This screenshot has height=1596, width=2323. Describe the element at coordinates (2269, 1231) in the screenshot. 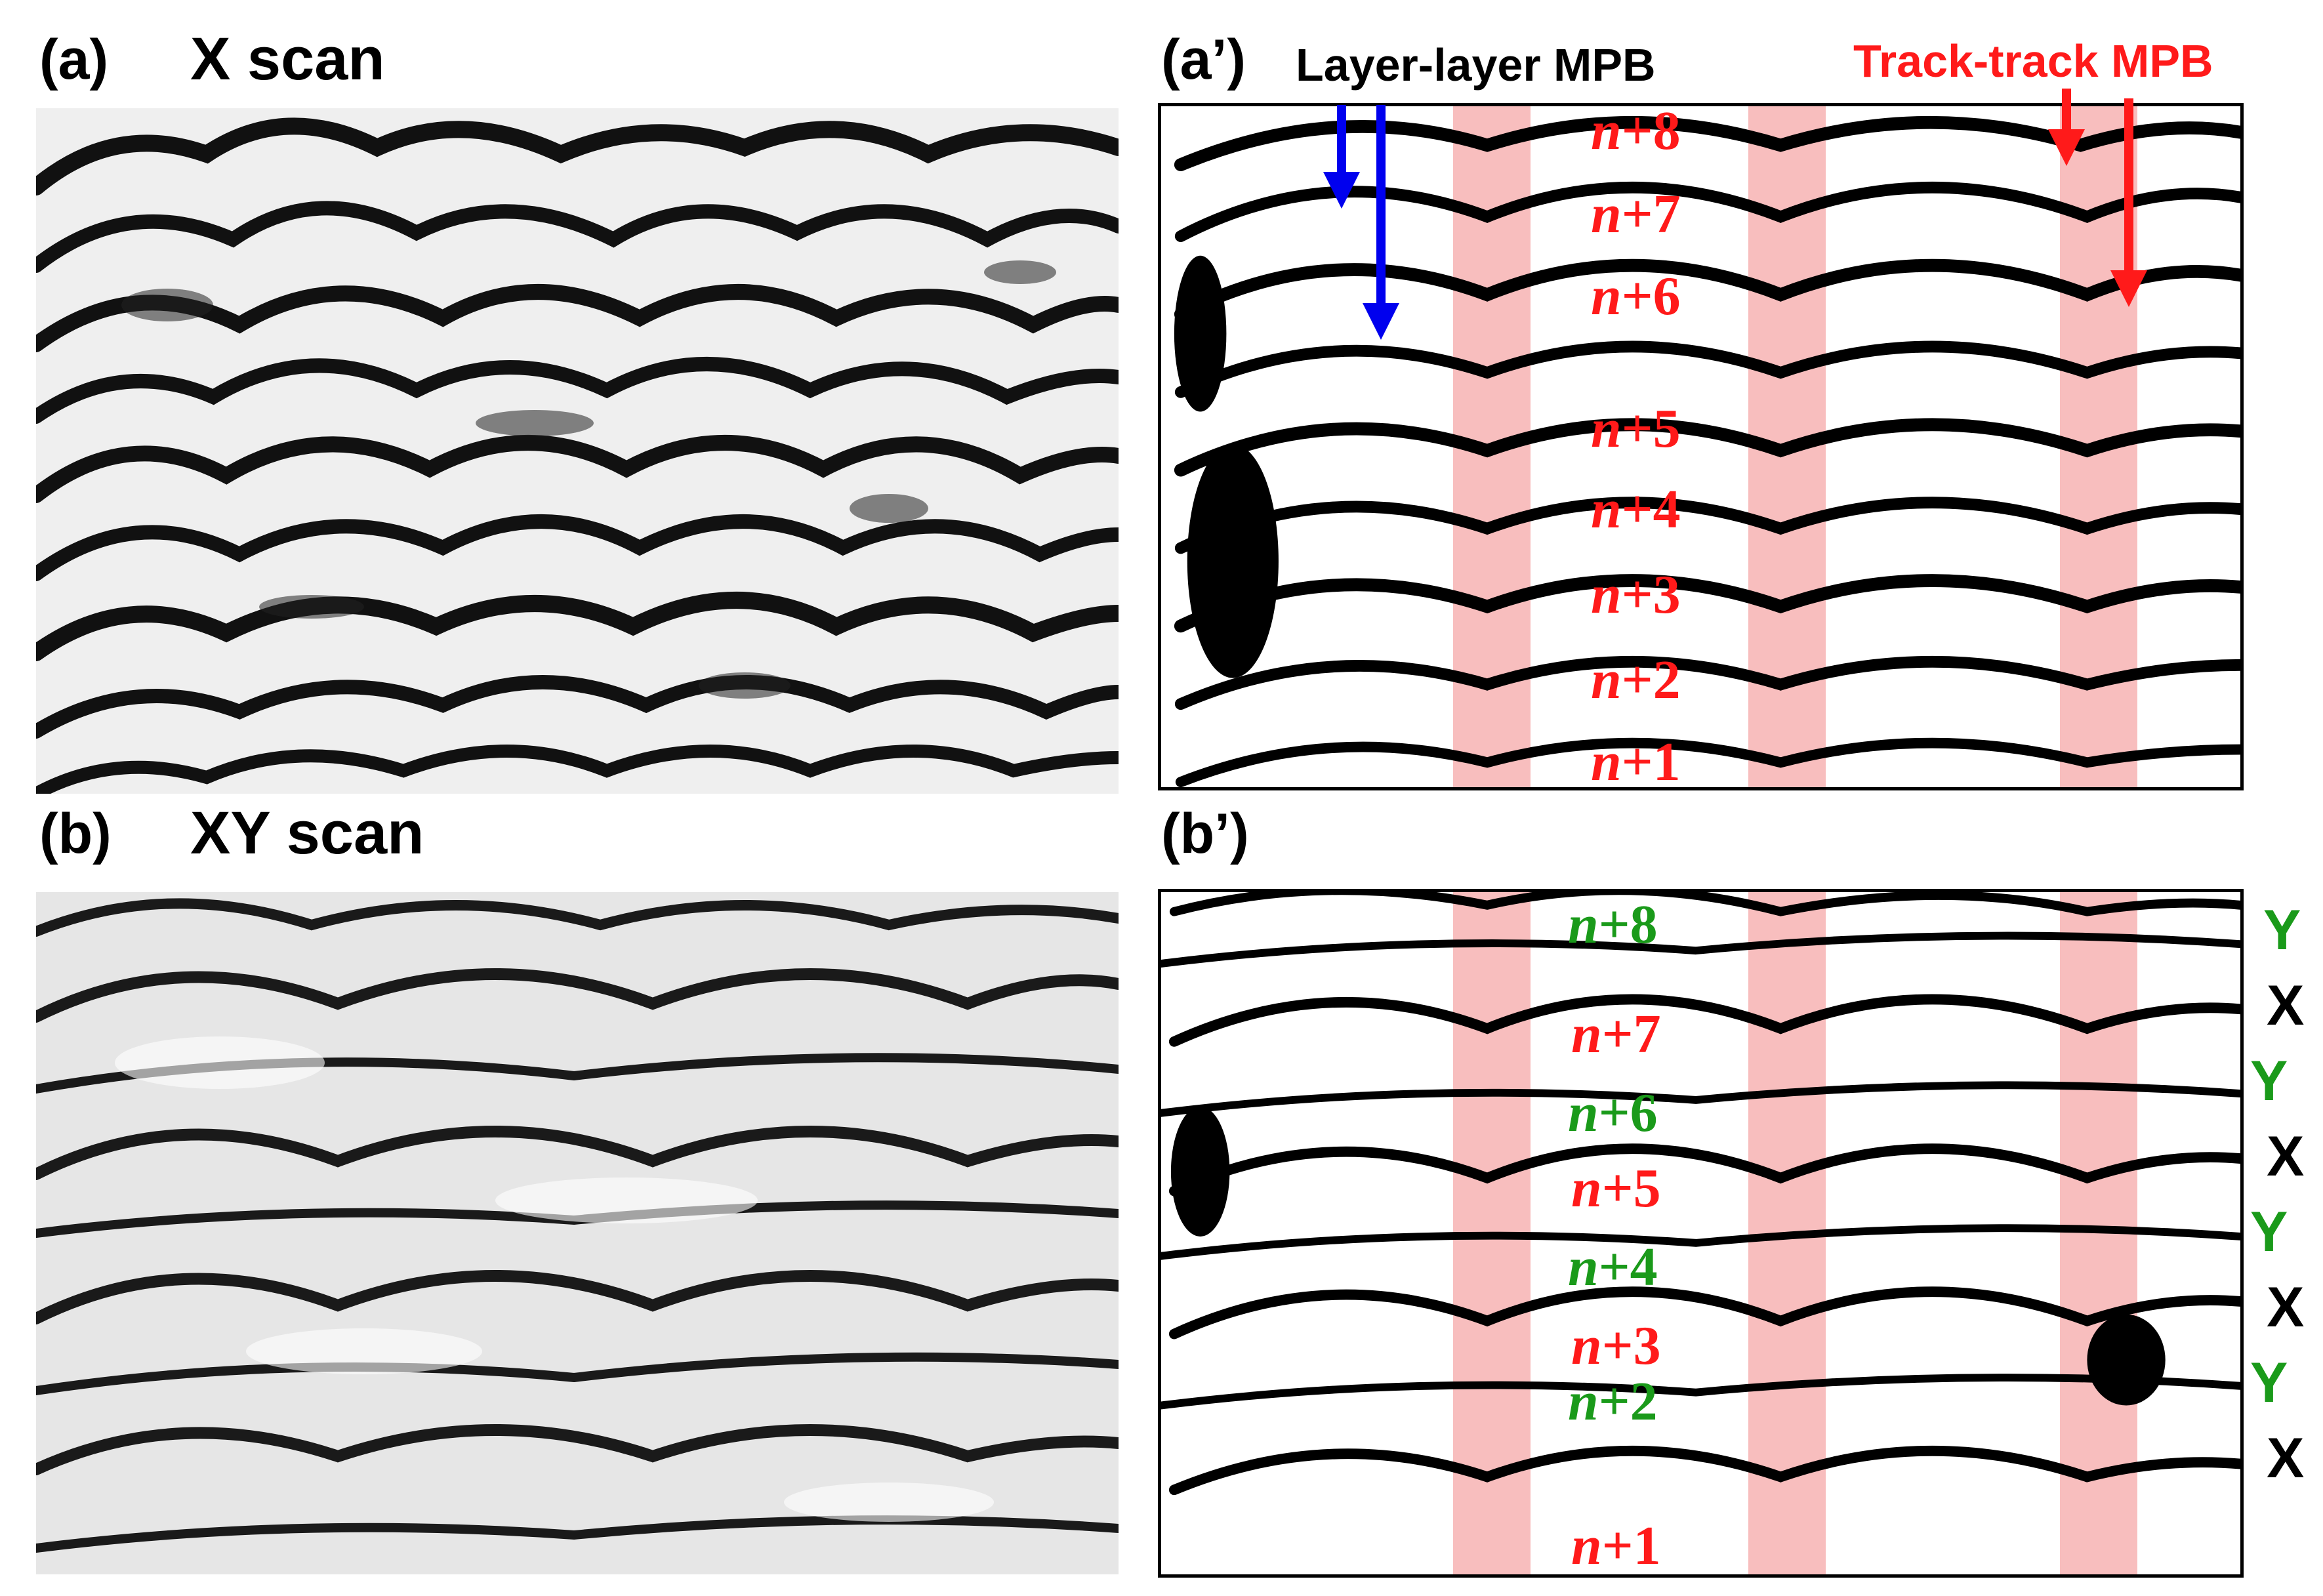

I see `scan-direction-5: Y` at that location.